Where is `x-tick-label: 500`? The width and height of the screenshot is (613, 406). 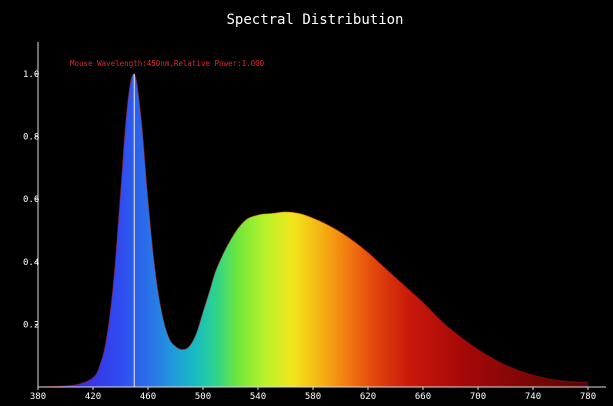 x-tick-label: 500 is located at coordinates (203, 397).